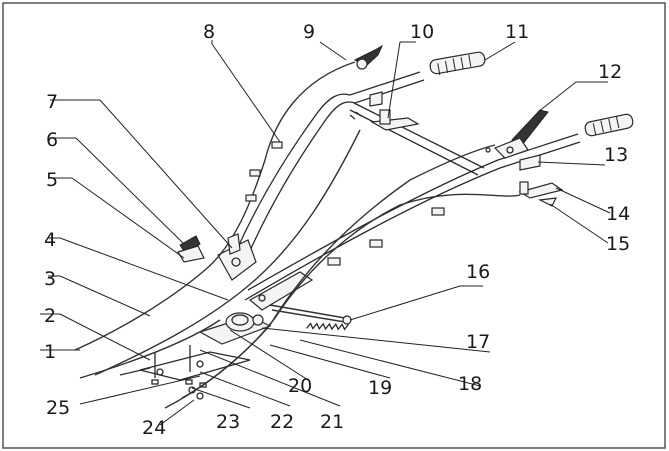 Image resolution: width=669 pixels, height=451 pixels. Describe the element at coordinates (616, 155) in the screenshot. I see `callout-13: 13` at that location.